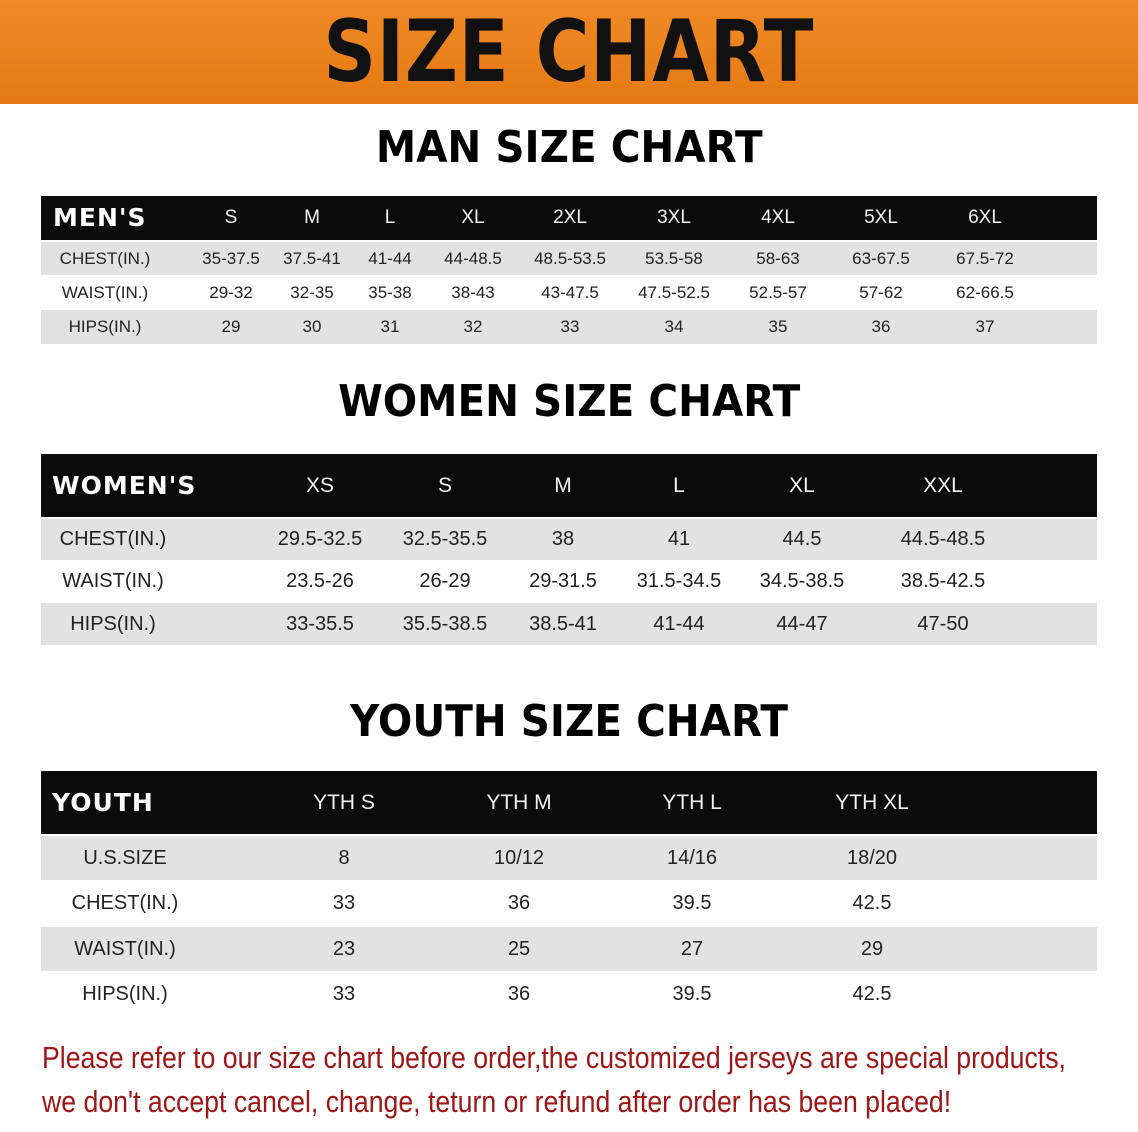 Image resolution: width=1138 pixels, height=1132 pixels. Describe the element at coordinates (320, 581) in the screenshot. I see `measurement-value: 23.5-26` at that location.